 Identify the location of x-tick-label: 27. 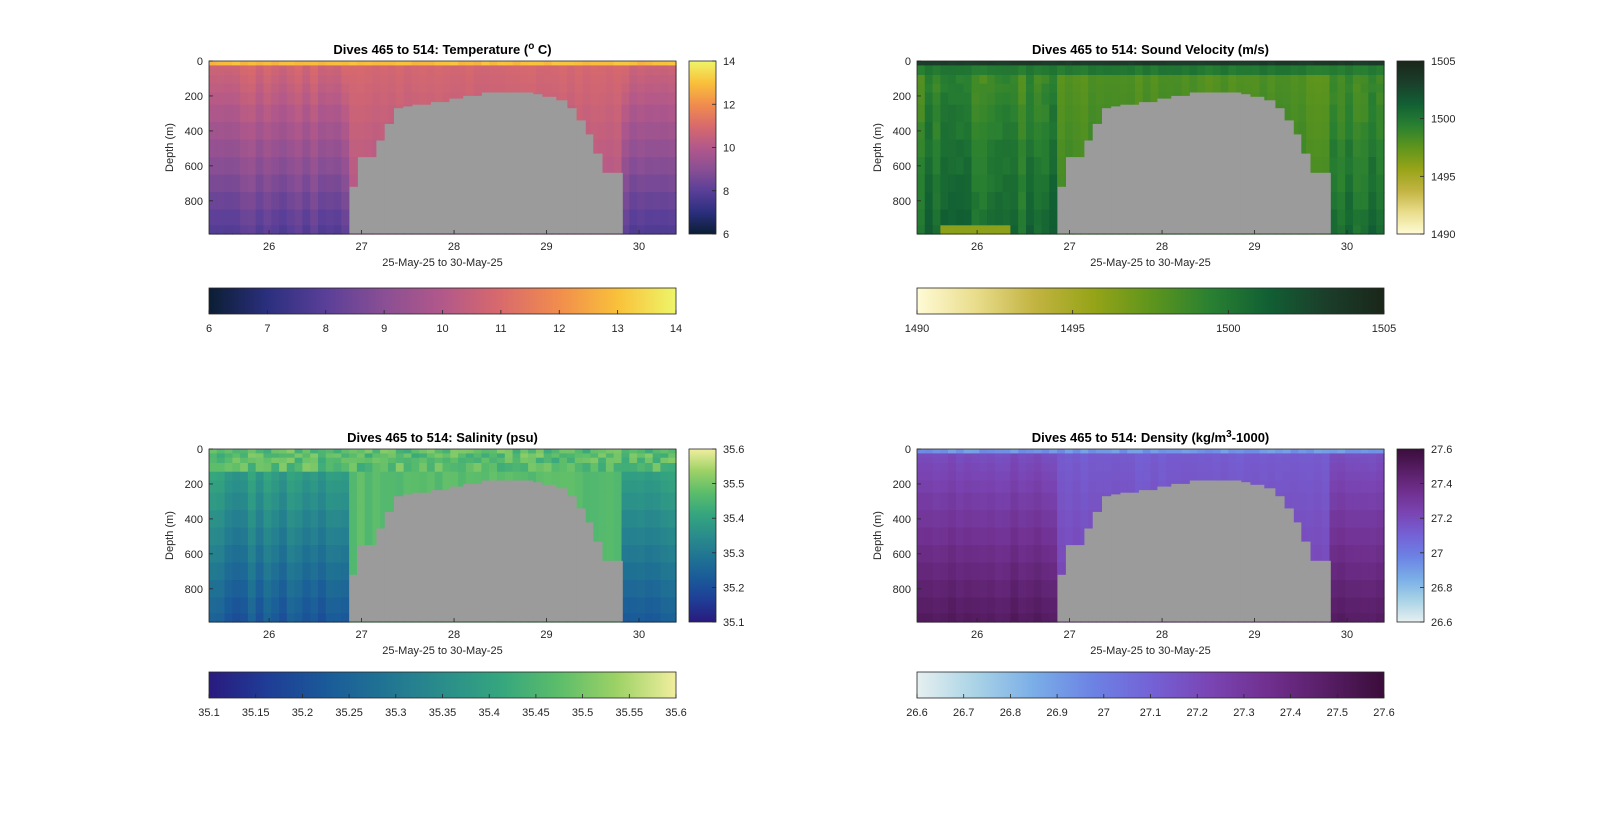
(361, 247).